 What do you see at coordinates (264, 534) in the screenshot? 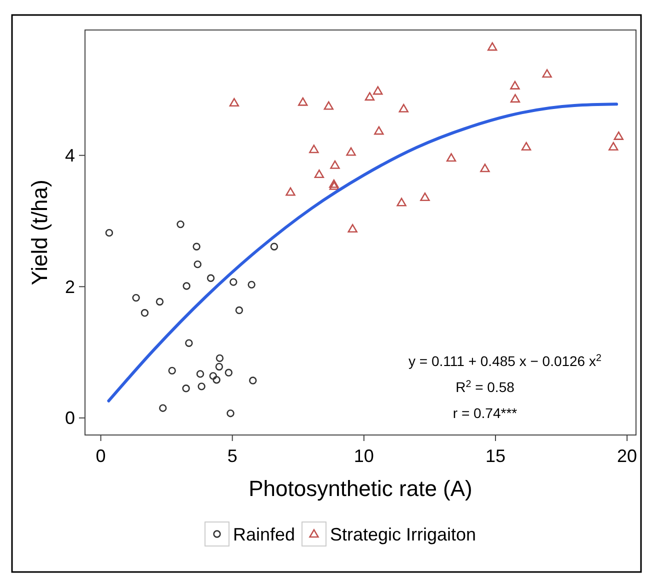
I see `legend-label: Rainfed` at bounding box center [264, 534].